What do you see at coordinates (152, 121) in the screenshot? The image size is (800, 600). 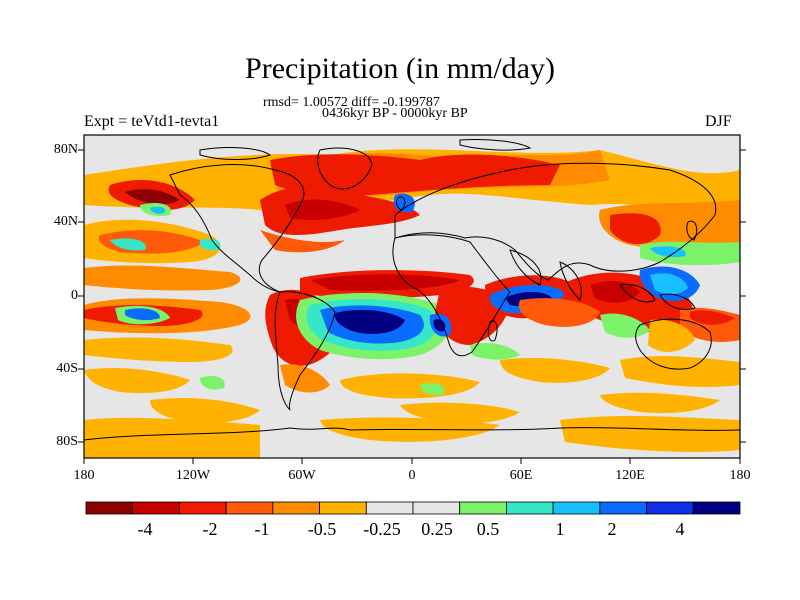 I see `experiment-label: Expt = teVtd1-tevta1` at bounding box center [152, 121].